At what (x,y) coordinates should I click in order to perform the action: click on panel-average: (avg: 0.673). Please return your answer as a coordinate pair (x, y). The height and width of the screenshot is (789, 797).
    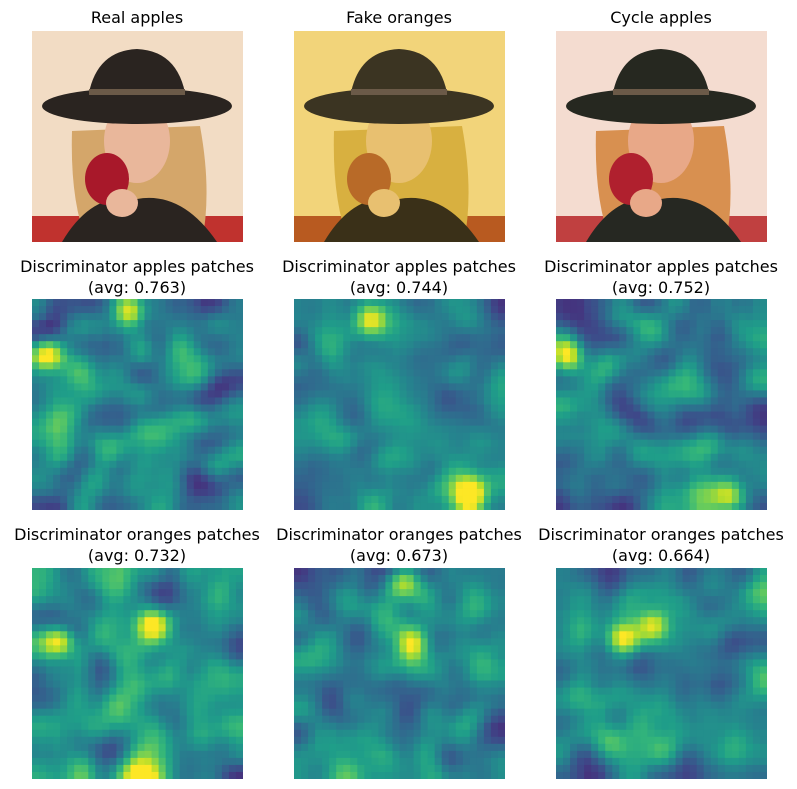
    Looking at the image, I should click on (399, 555).